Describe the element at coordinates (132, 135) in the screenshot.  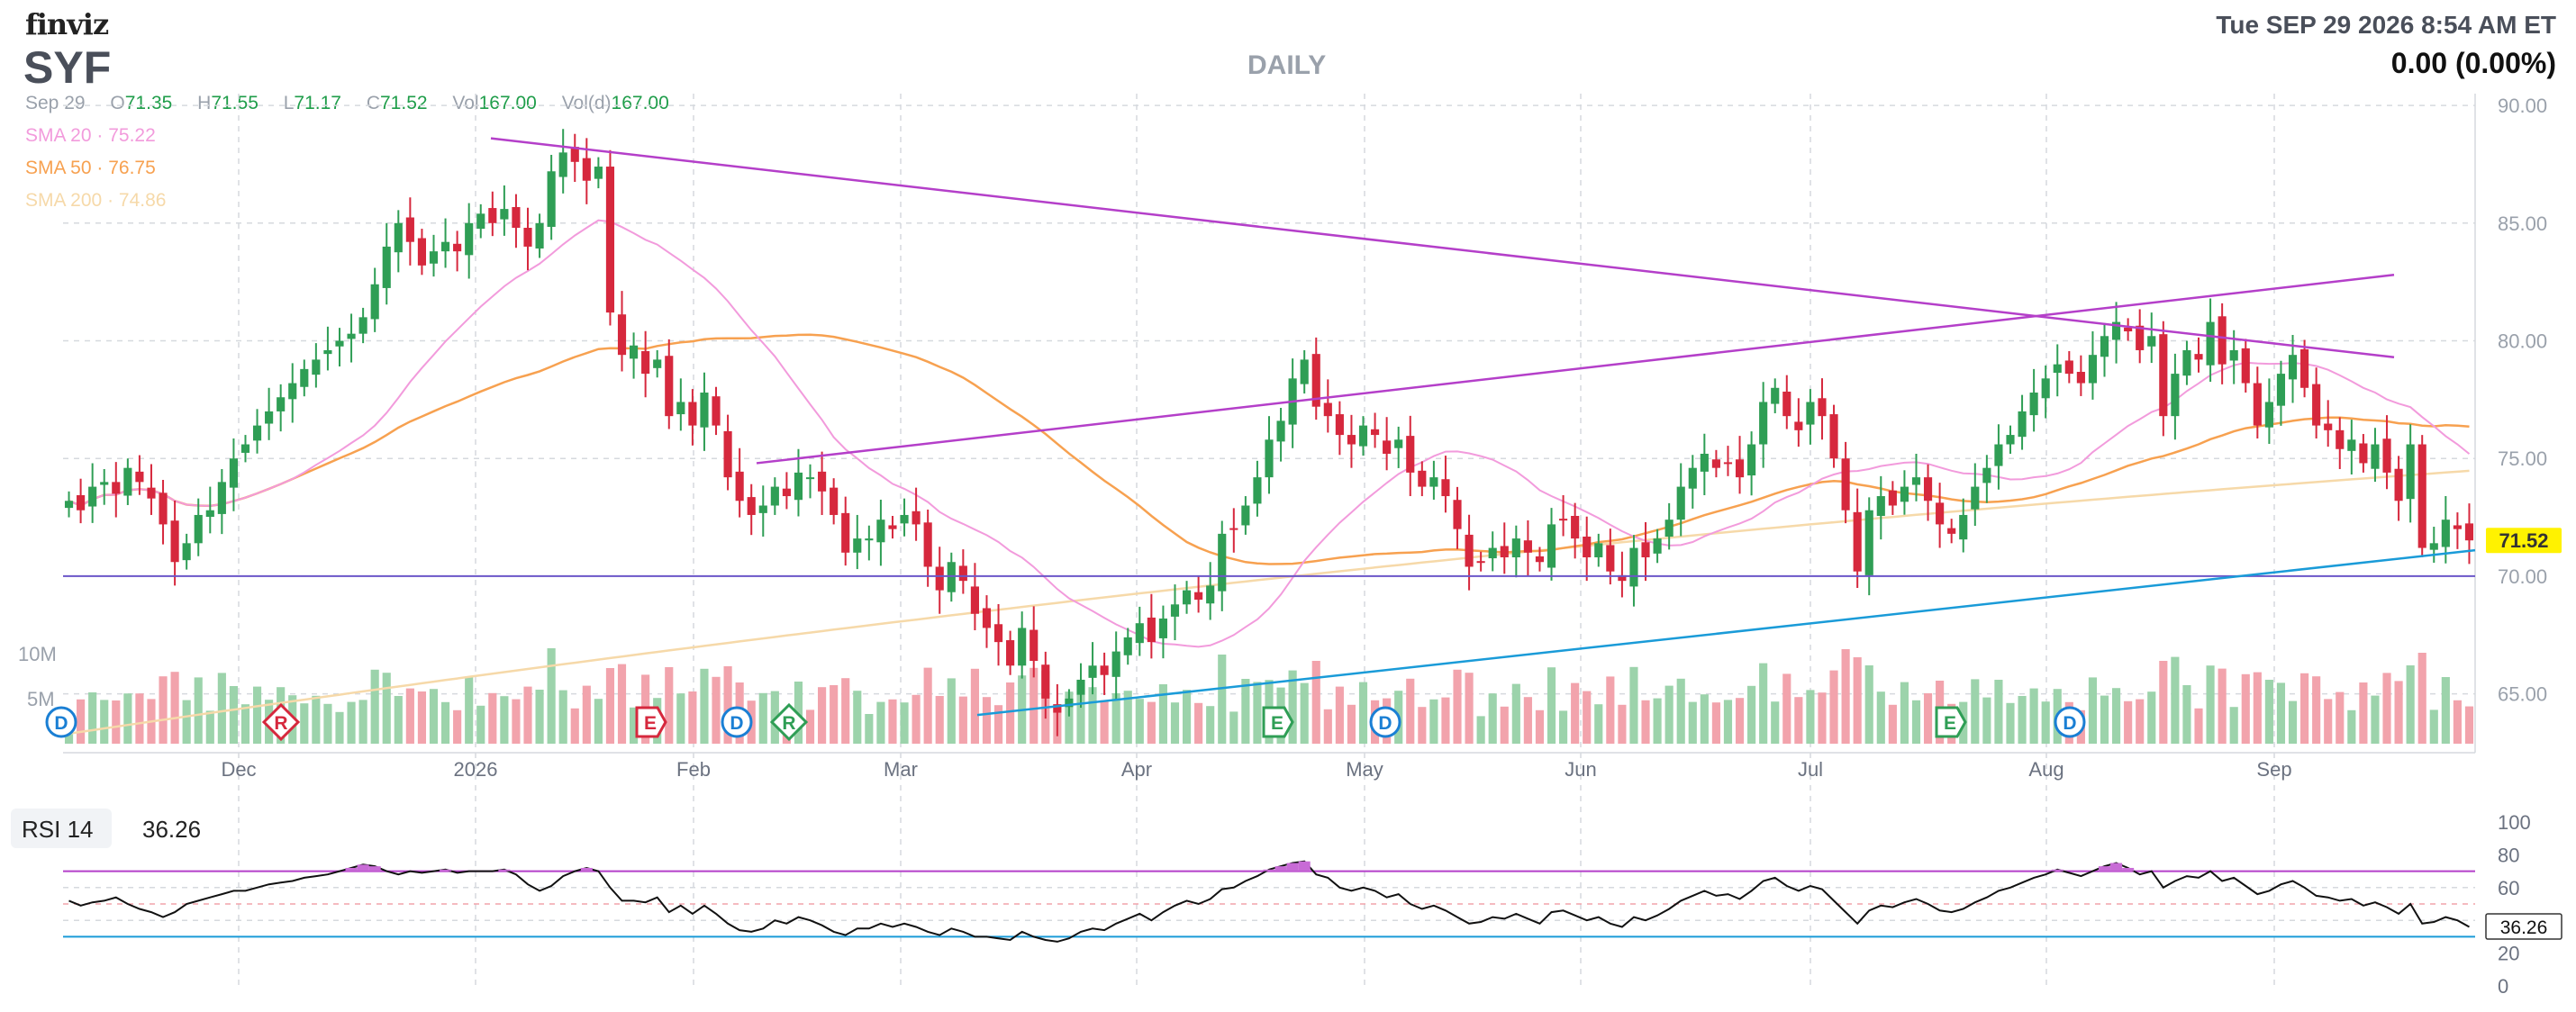
I see `sma20-value: 75.22` at that location.